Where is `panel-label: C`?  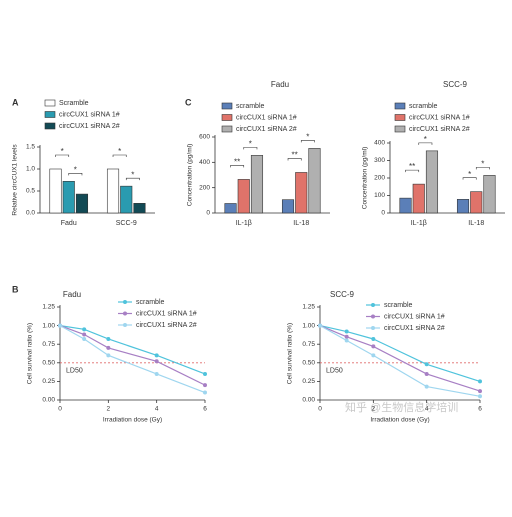 panel-label: C is located at coordinates (188, 102).